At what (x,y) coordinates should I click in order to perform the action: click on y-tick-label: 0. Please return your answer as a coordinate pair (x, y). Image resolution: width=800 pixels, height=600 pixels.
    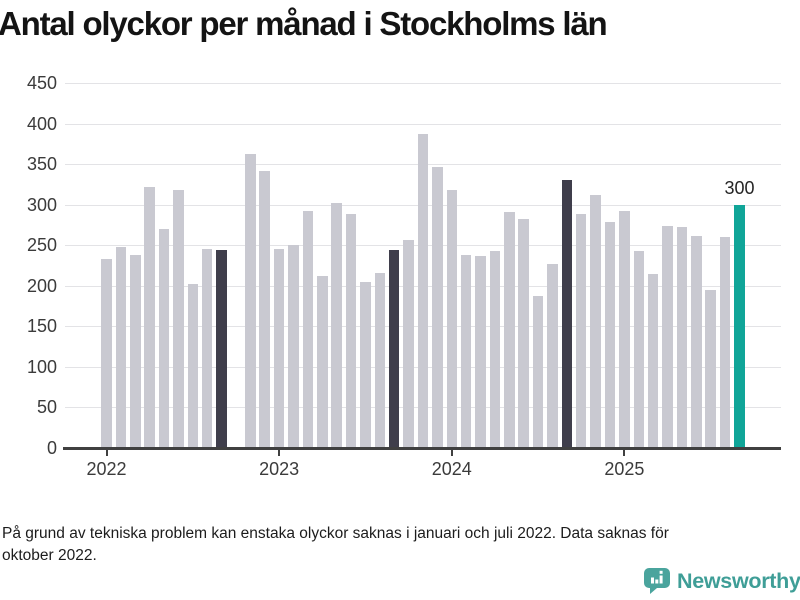
    Looking at the image, I should click on (51, 448).